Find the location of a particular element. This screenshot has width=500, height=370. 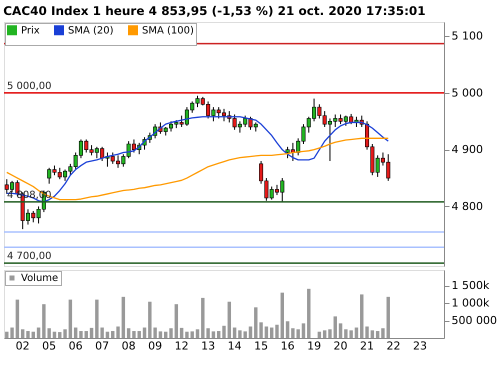

y-tick-label: 5 100 is located at coordinates (467, 36).